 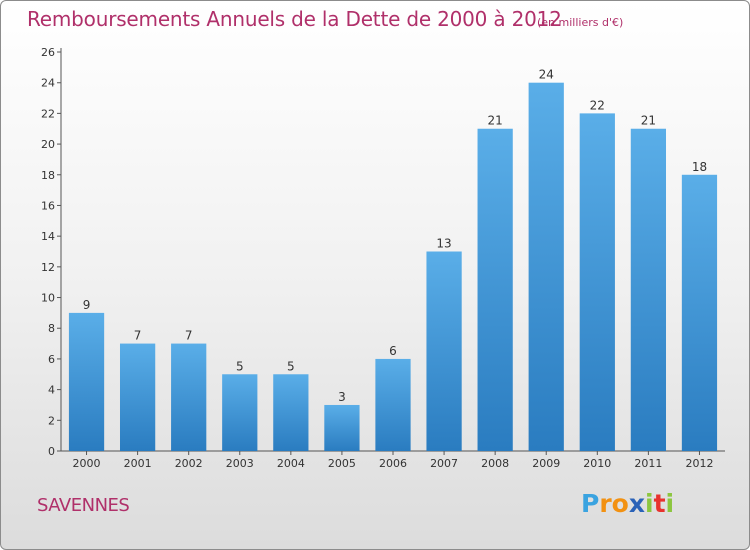 What do you see at coordinates (291, 412) in the screenshot?
I see `bar-2004` at bounding box center [291, 412].